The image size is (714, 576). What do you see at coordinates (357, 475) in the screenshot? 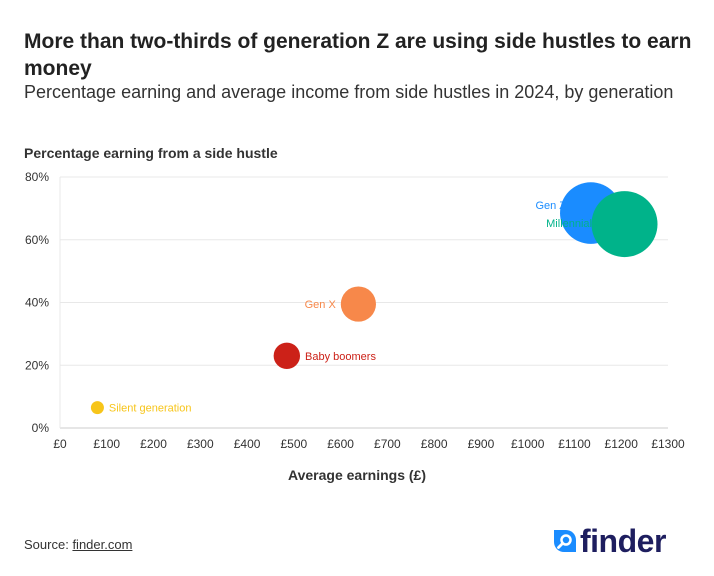
I see `x-axis-label: Average earnings (£)` at bounding box center [357, 475].